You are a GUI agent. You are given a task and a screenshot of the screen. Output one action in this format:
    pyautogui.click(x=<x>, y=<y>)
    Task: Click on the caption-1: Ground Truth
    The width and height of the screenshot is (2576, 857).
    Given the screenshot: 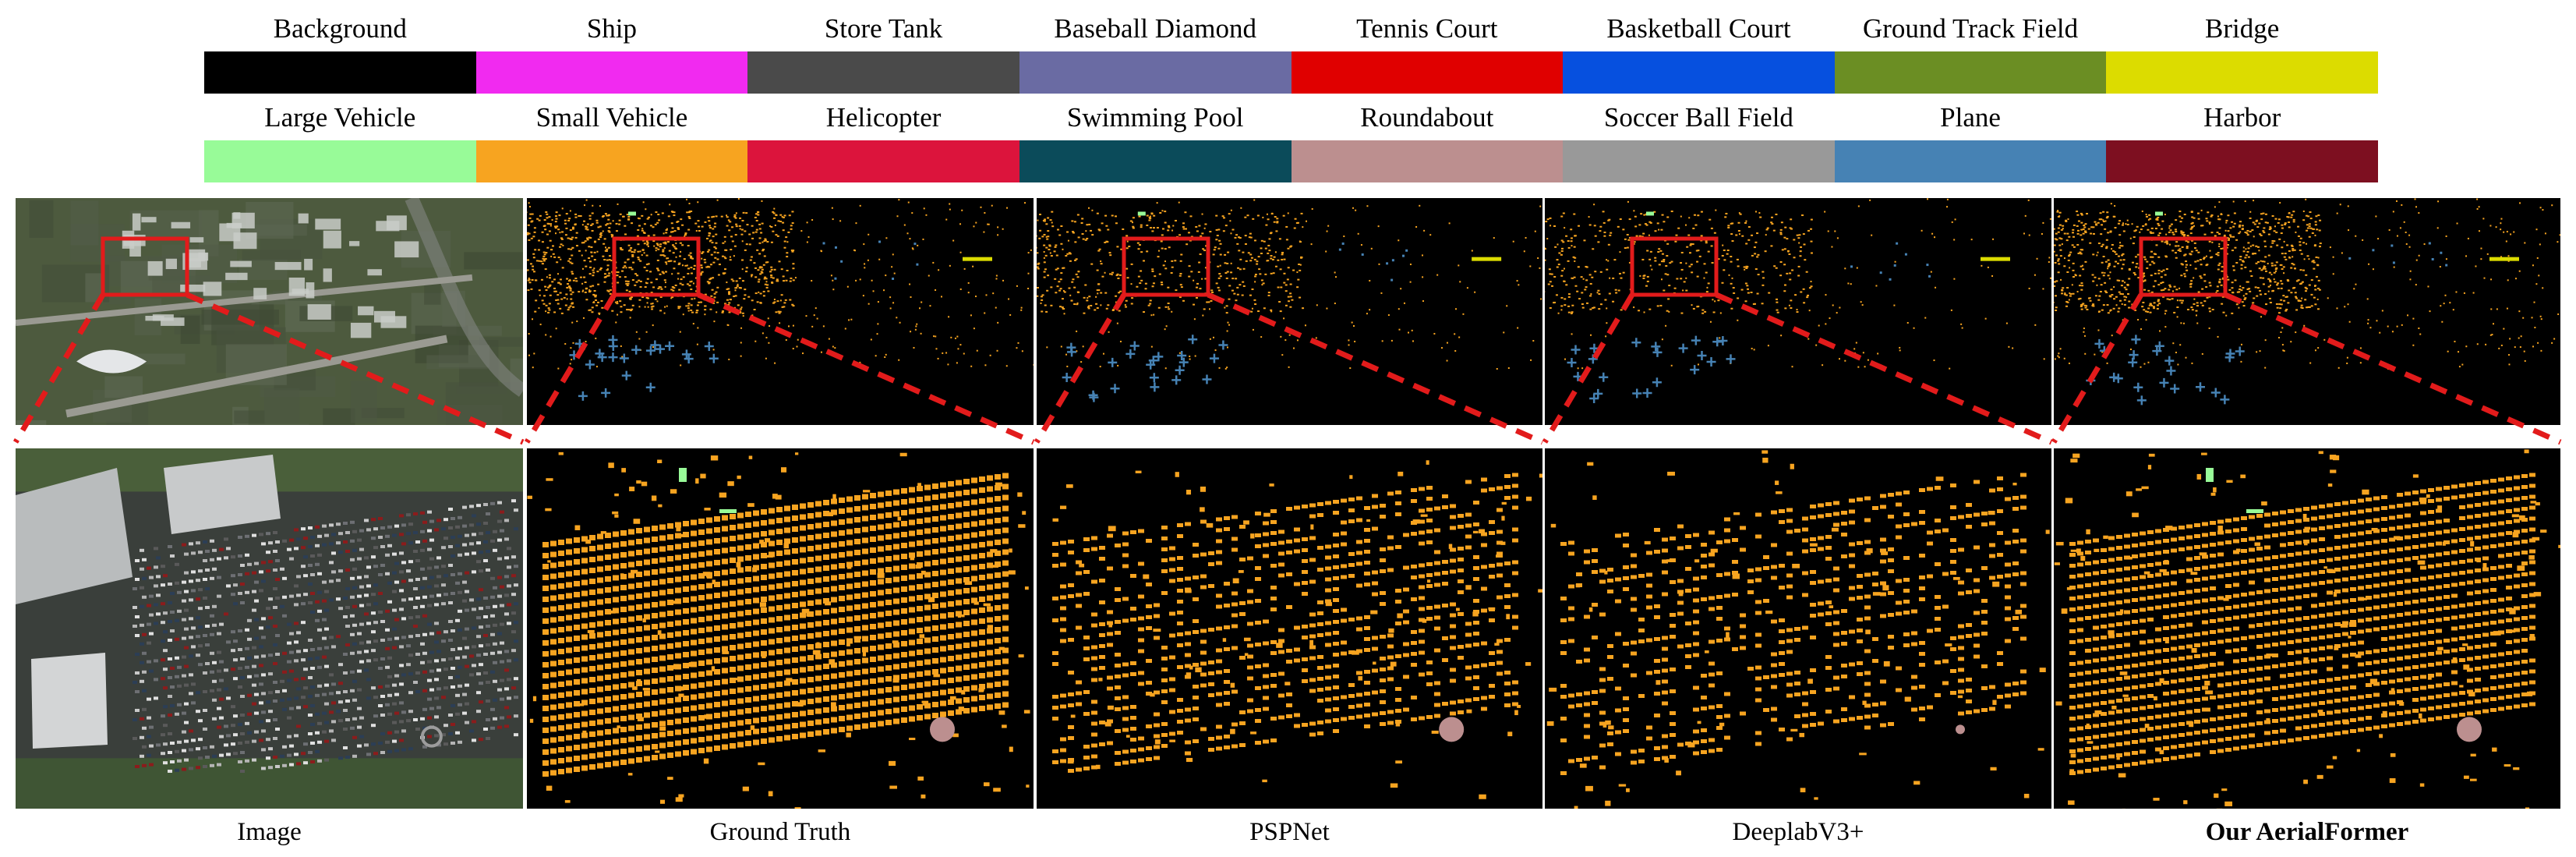 What is the action you would take?
    pyautogui.click(x=780, y=832)
    